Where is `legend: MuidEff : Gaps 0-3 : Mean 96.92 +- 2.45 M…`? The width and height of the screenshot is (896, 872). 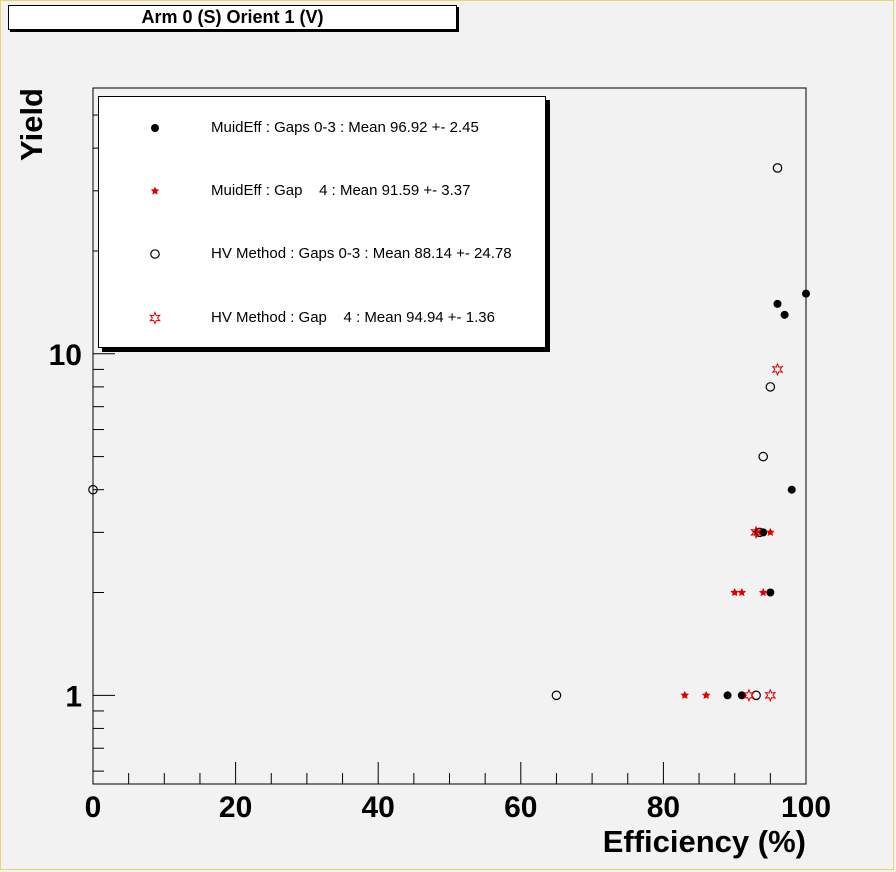 legend: MuidEff : Gaps 0-3 : Mean 96.92 +- 2.45 M… is located at coordinates (322, 222).